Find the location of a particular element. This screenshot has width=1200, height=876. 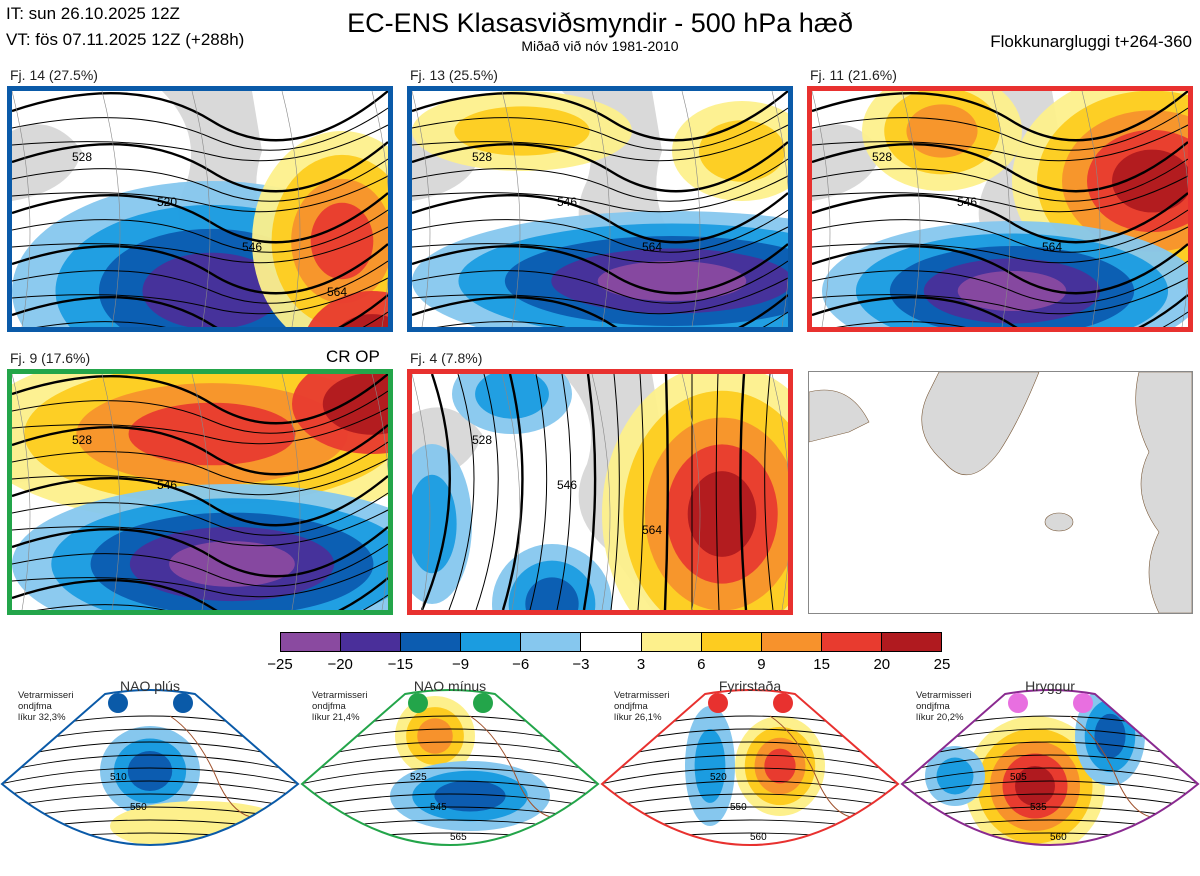

regime-contour-label: 550 is located at coordinates (738, 807).